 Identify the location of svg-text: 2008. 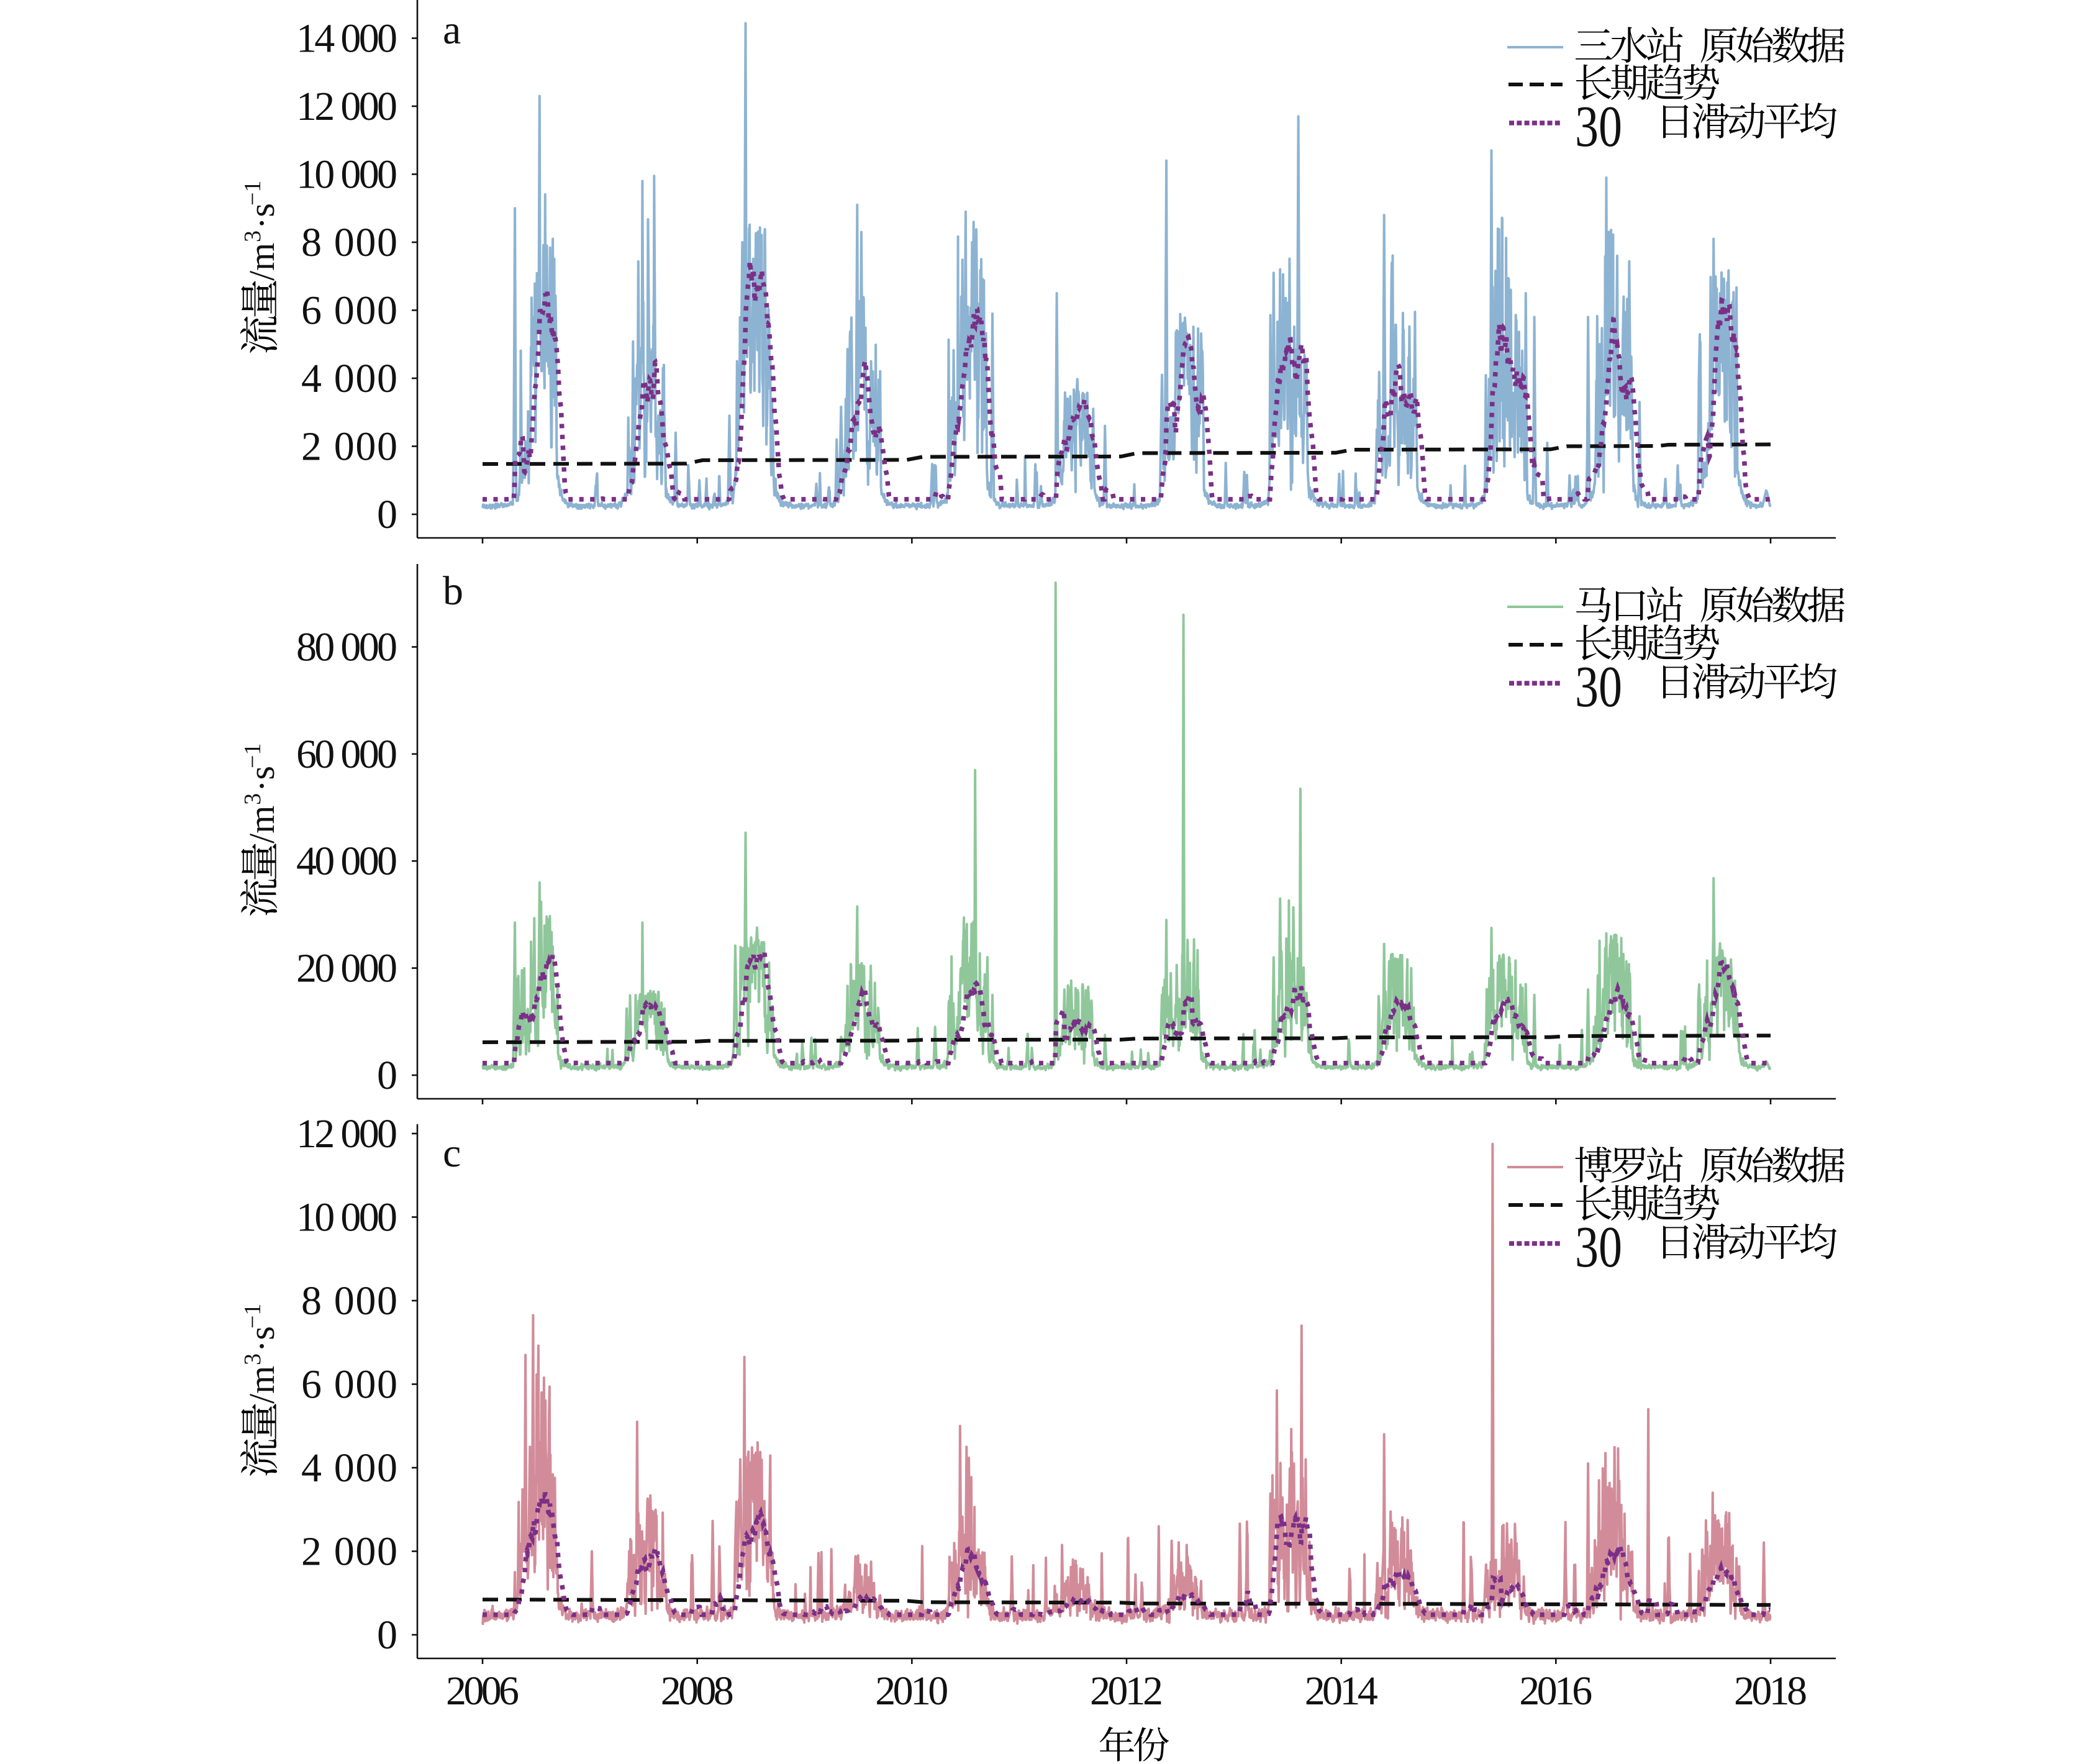
(697, 1691).